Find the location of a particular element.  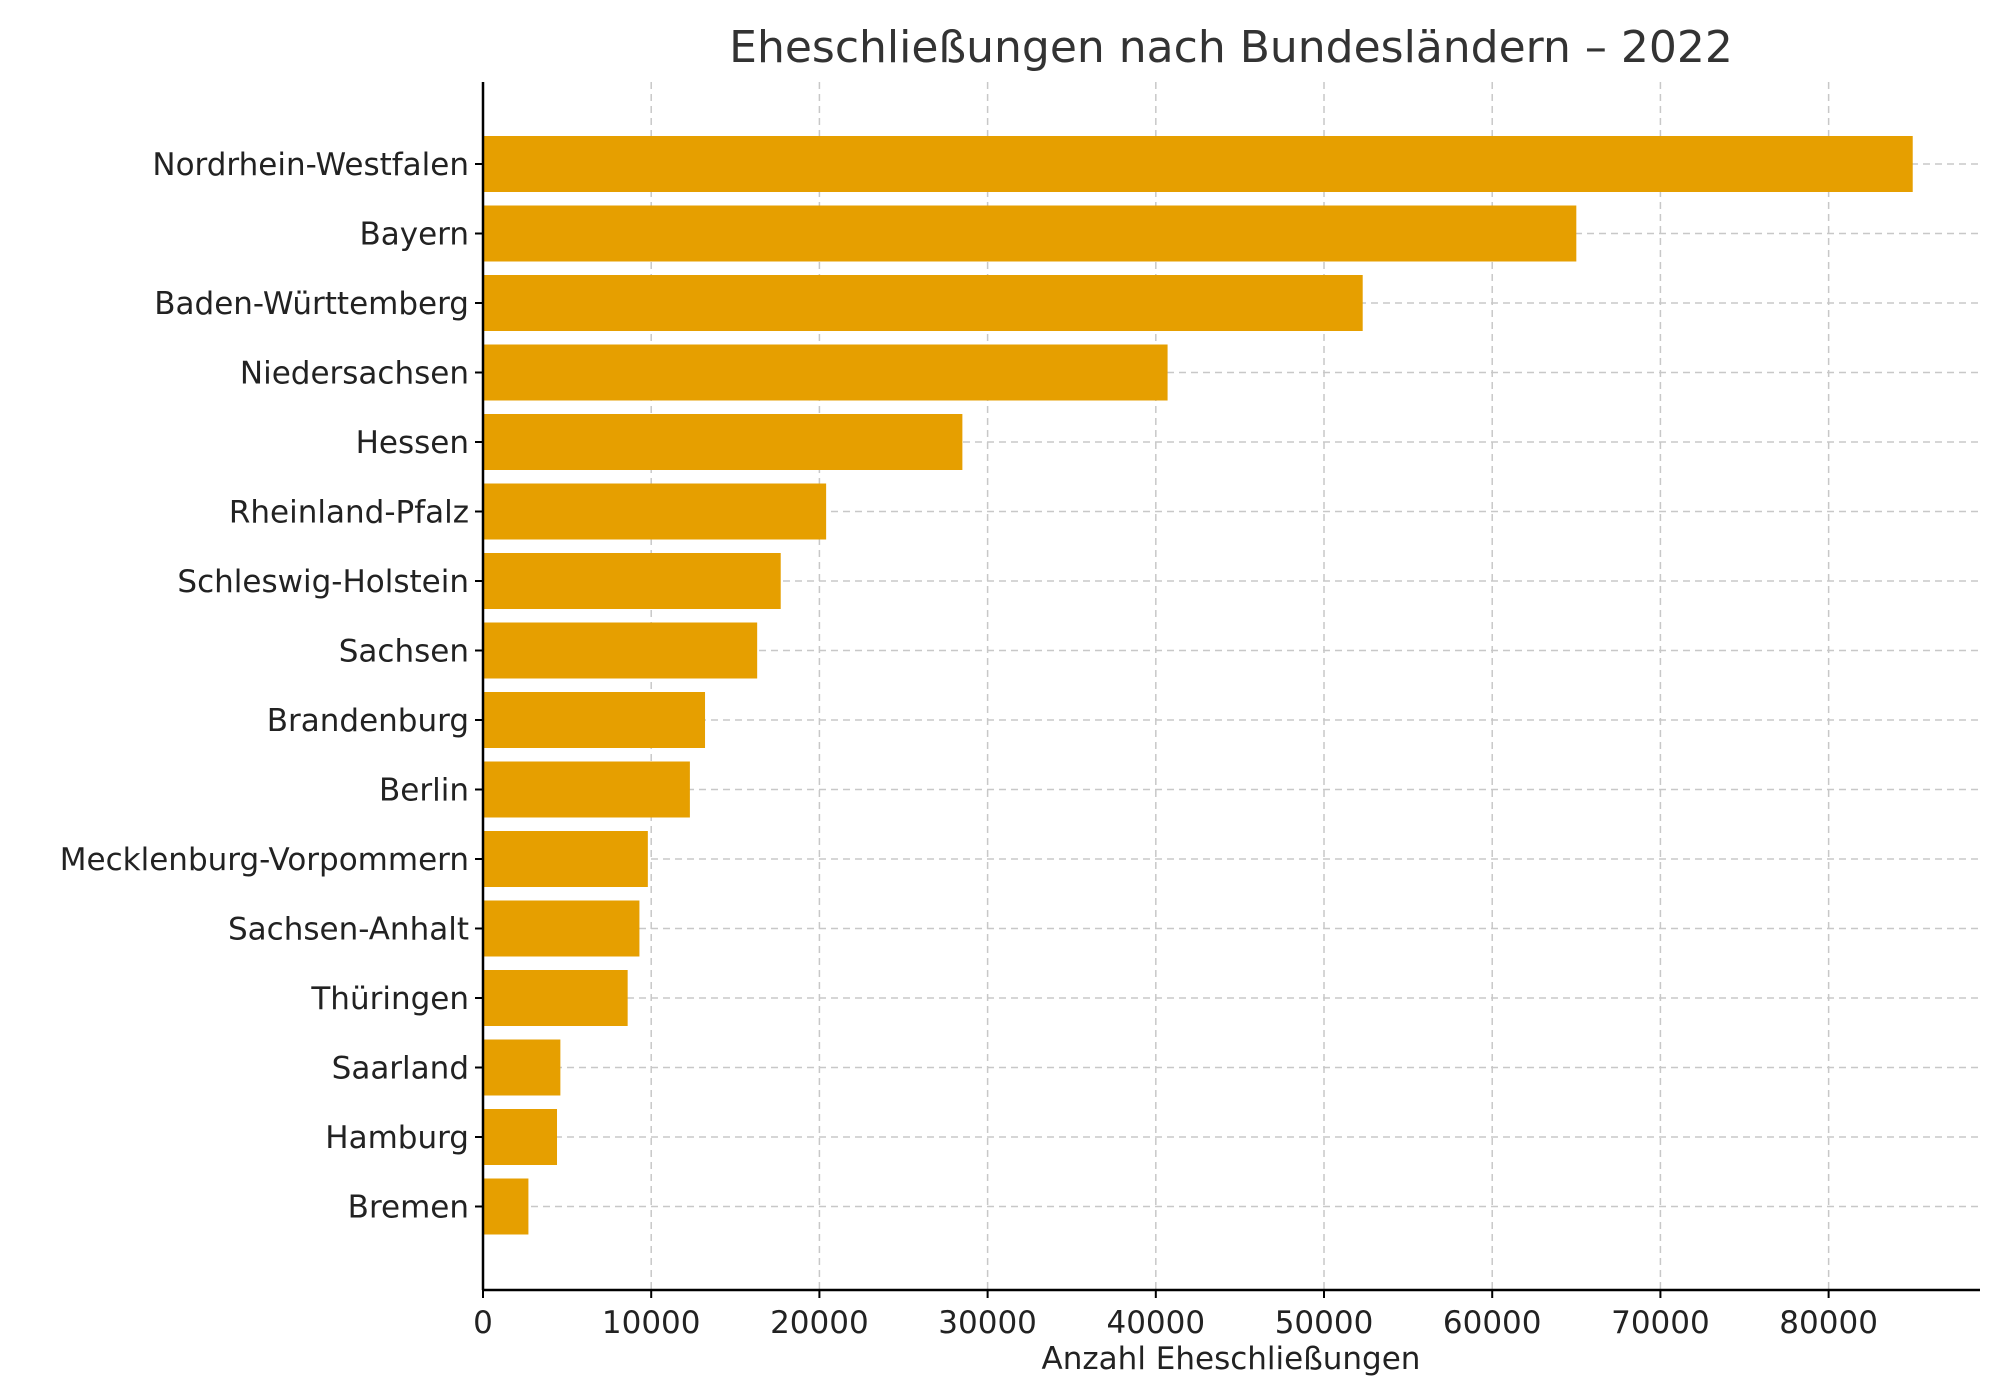

category-label: Nordrhein-Westfalen is located at coordinates (310, 165).